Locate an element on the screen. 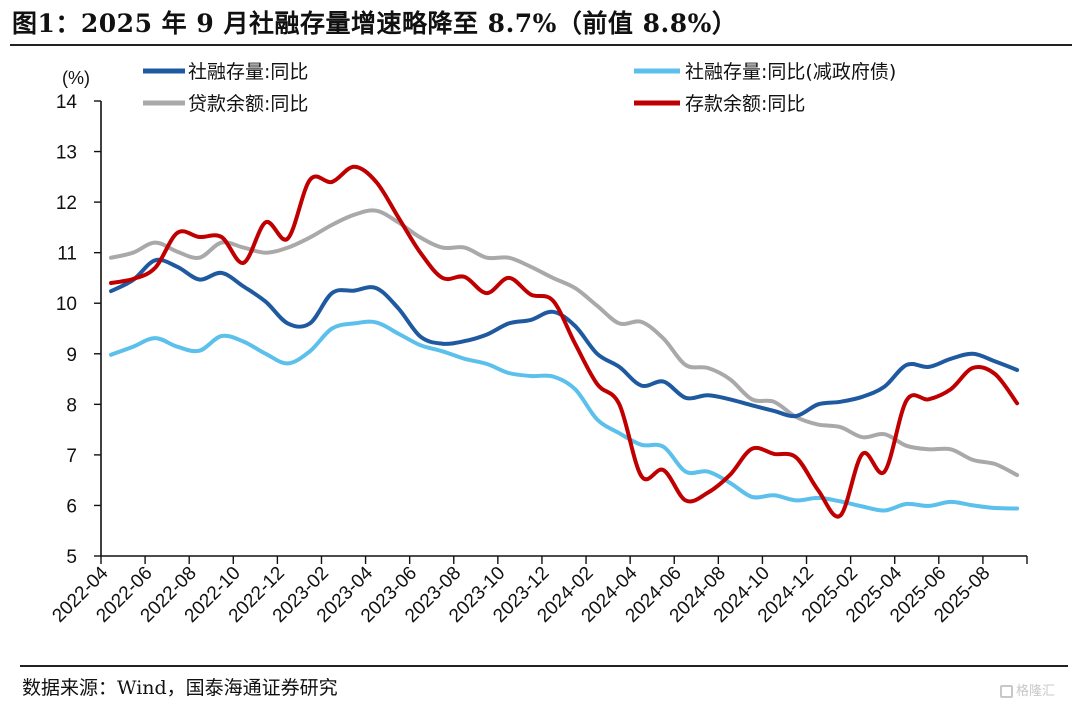  title-divider is located at coordinates (541, 45).